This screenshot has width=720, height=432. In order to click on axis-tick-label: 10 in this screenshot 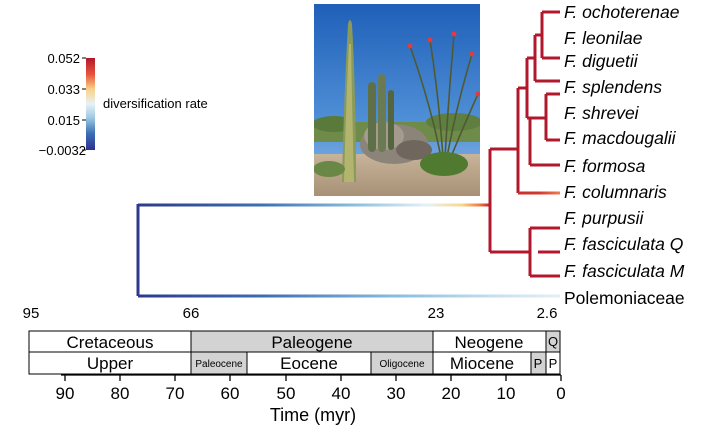, I will do `click(506, 393)`.